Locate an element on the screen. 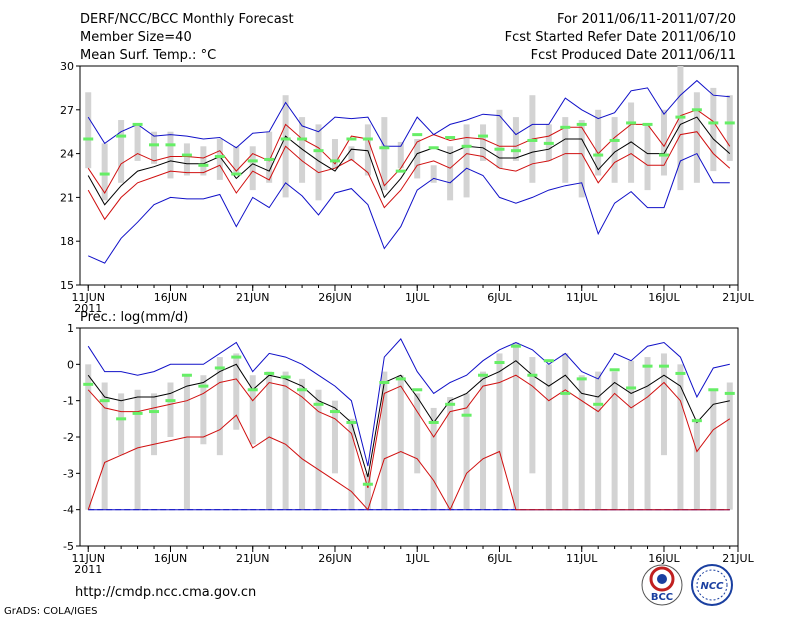 Image resolution: width=800 pixels, height=618 pixels. header-start-date: Fcst Started Refer Date 2011/06/10 is located at coordinates (620, 37).